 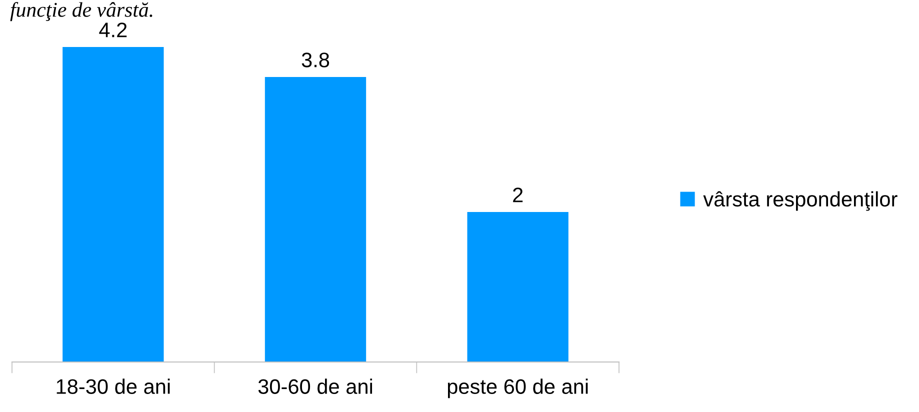 What do you see at coordinates (518, 388) in the screenshot?
I see `x-tick-label: peste 60 de ani` at bounding box center [518, 388].